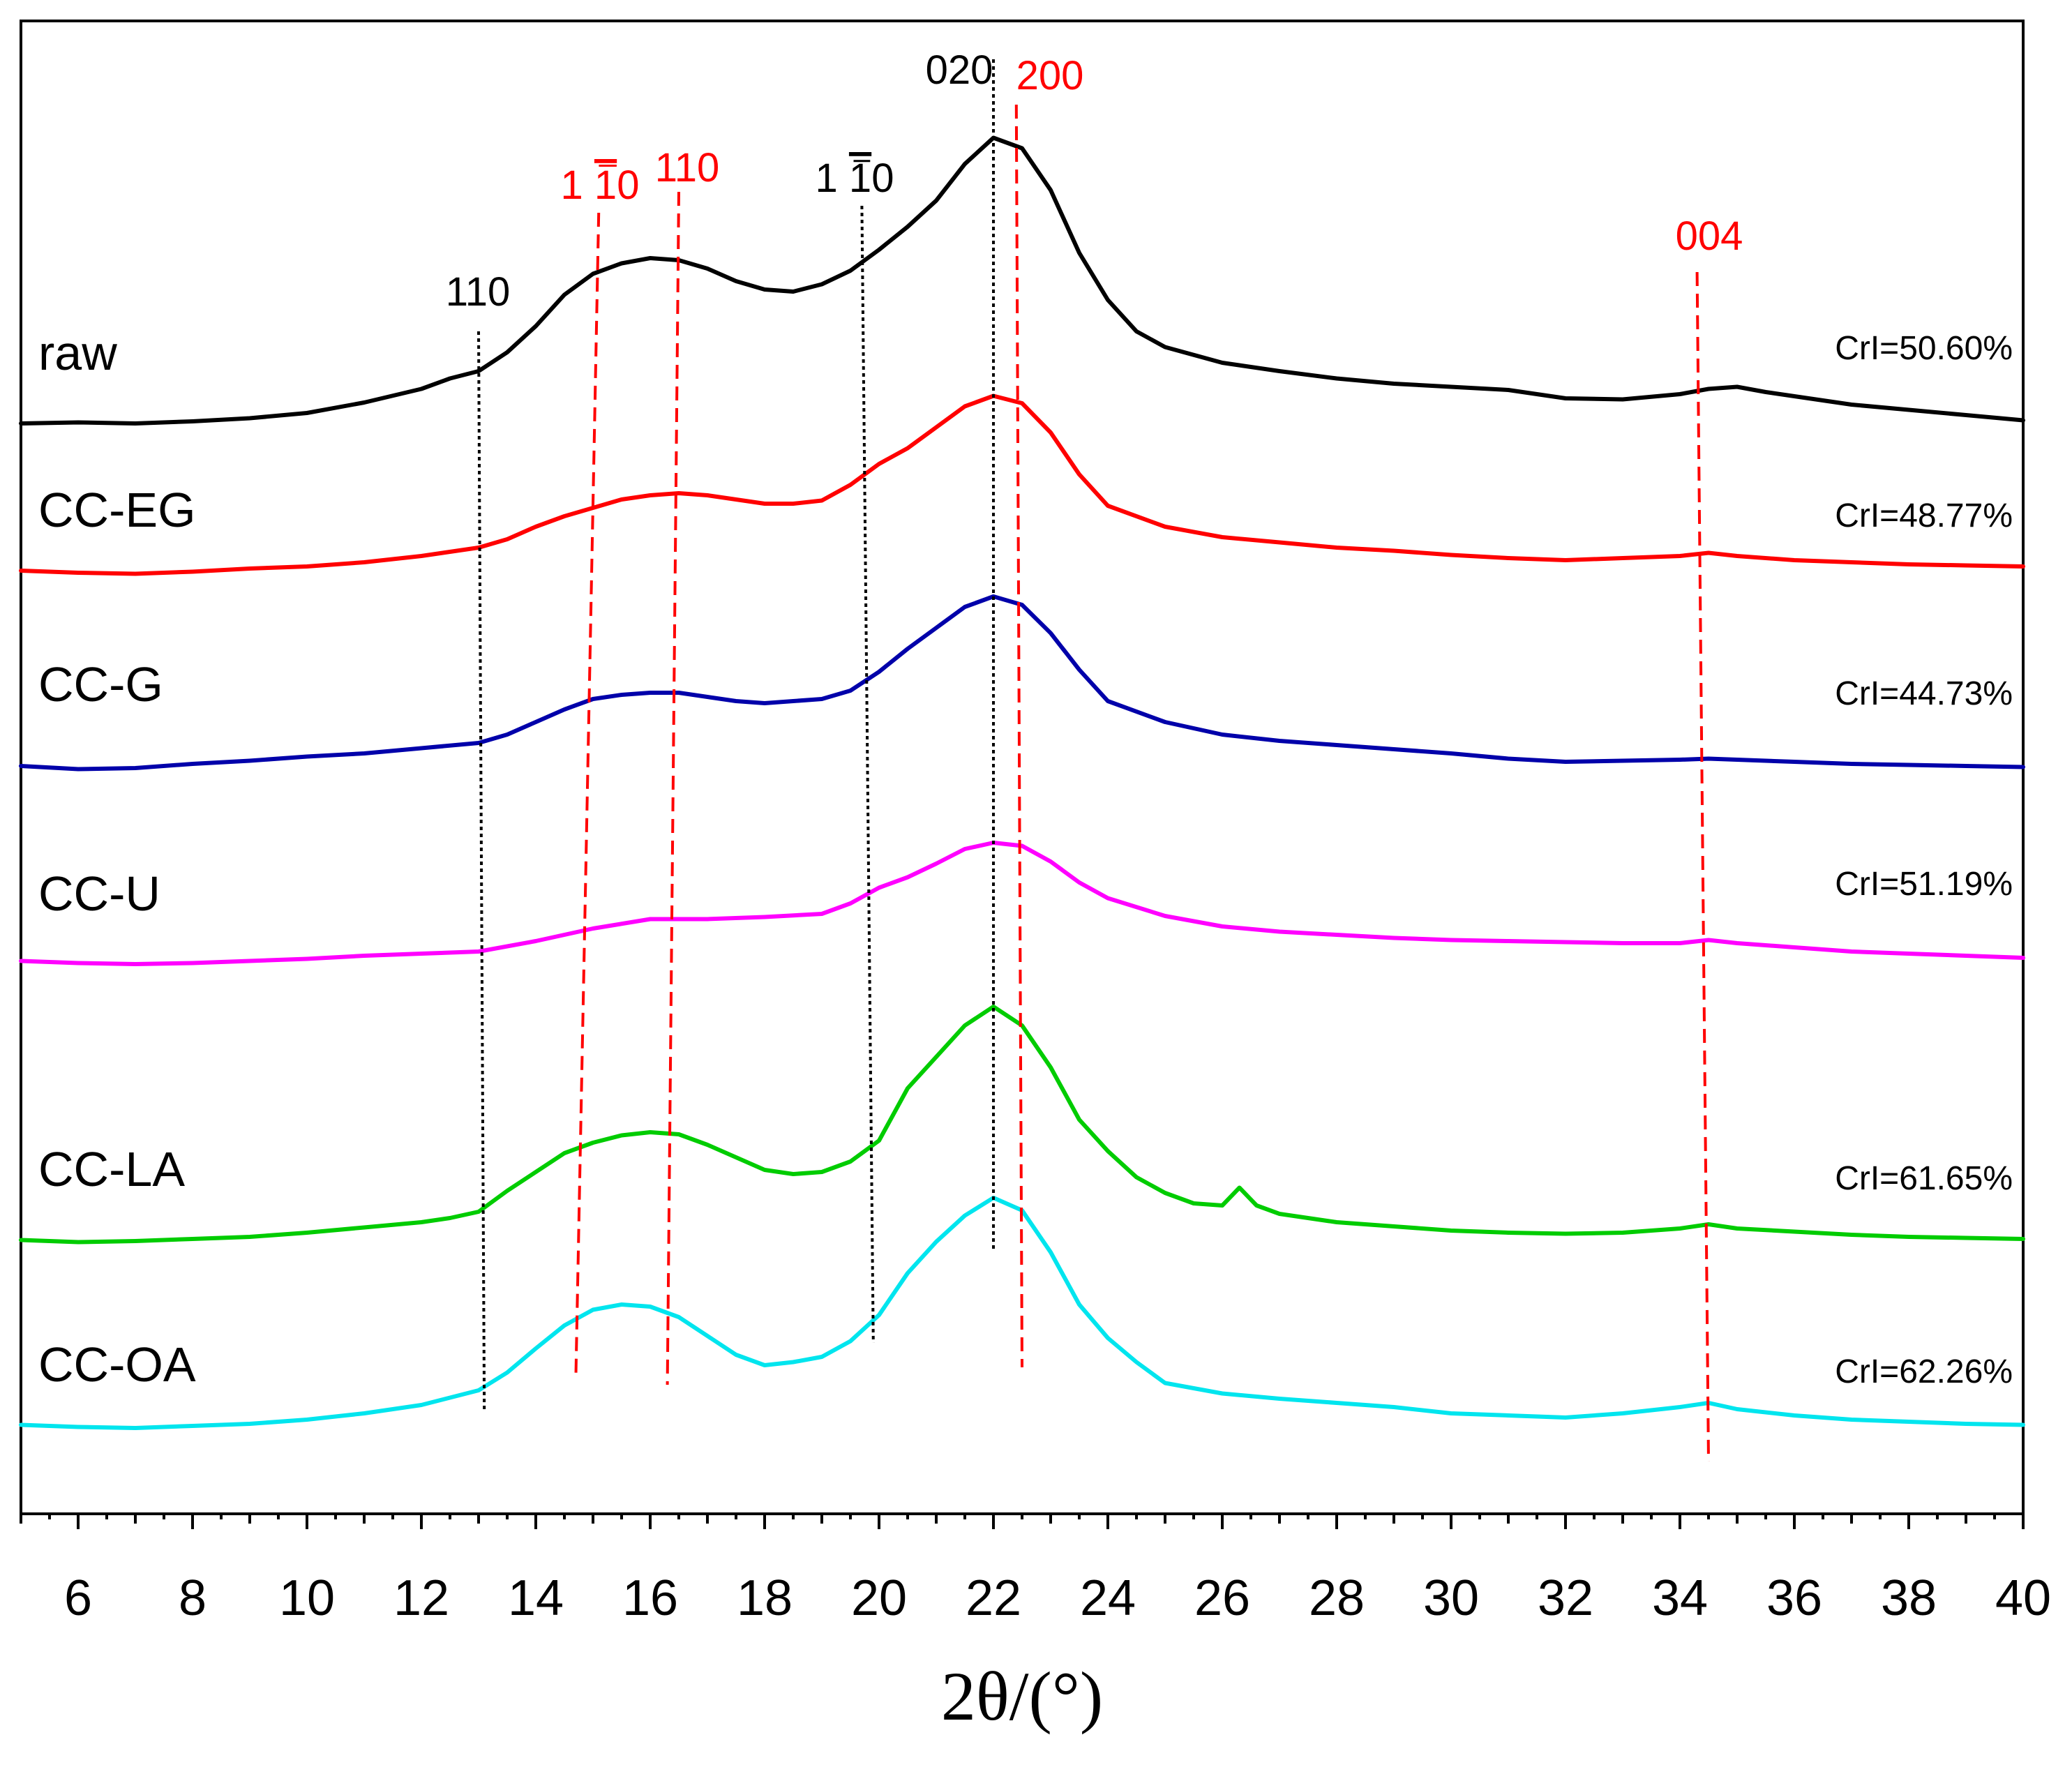 This screenshot has width=2072, height=1781. What do you see at coordinates (117, 510) in the screenshot?
I see `series-label-cc-eg: CC-EG` at bounding box center [117, 510].